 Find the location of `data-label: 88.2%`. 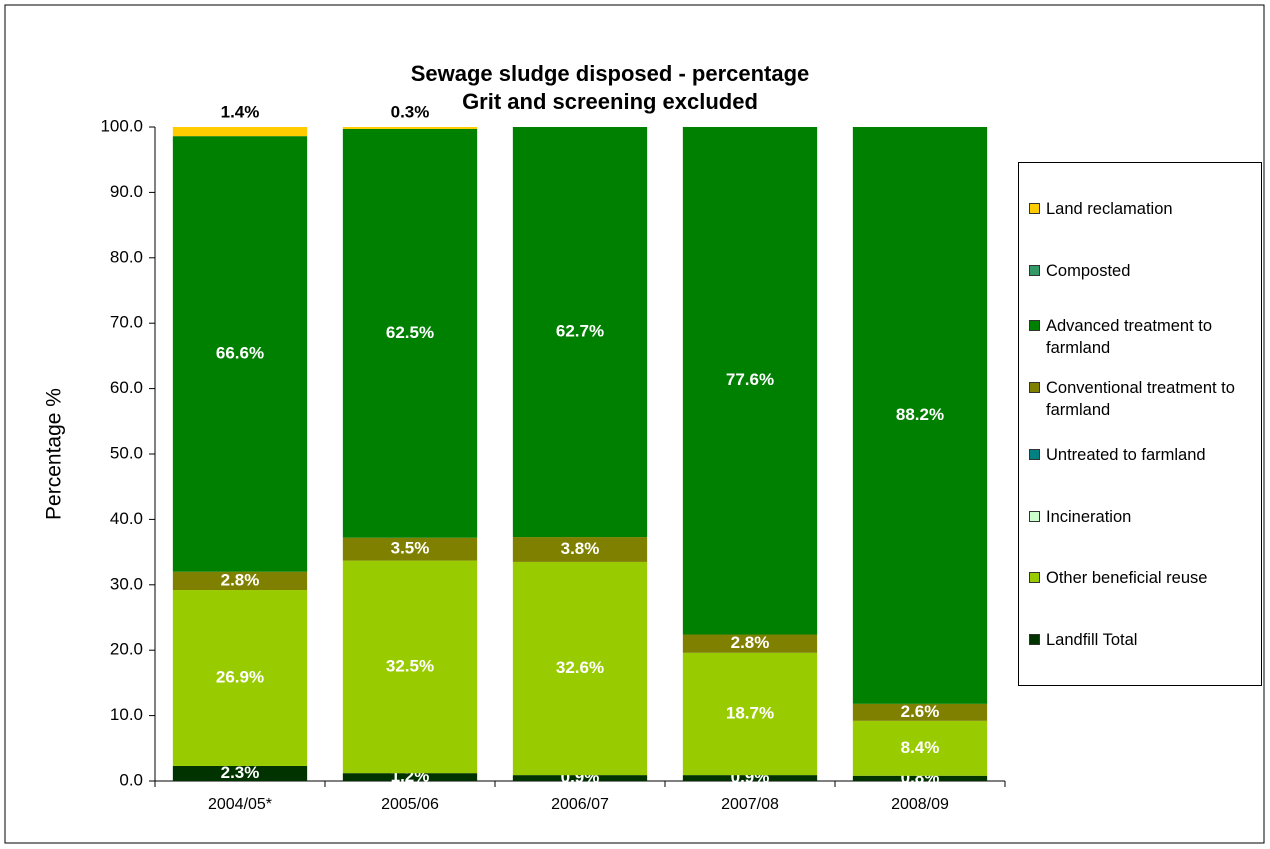

data-label: 88.2% is located at coordinates (920, 414).